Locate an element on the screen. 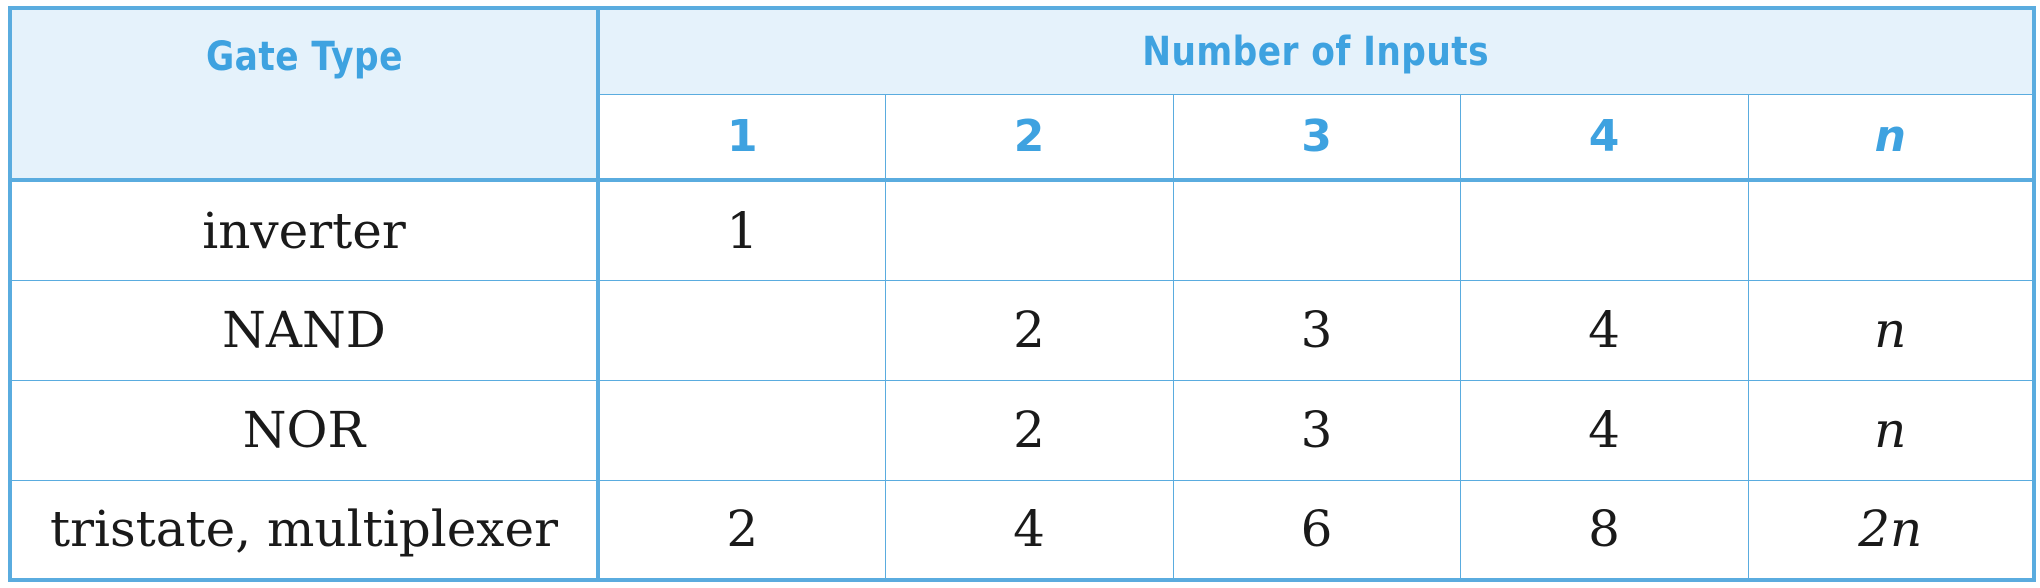  number-of-inputs-header: Number of Inputs is located at coordinates (1316, 51).